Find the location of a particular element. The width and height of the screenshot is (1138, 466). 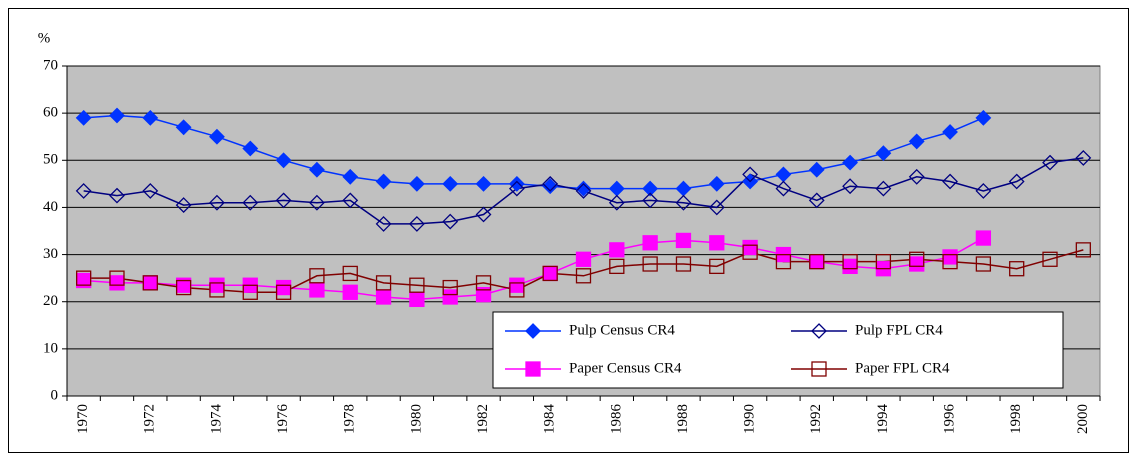

legend-label: Paper FPL CR4 is located at coordinates (902, 368).